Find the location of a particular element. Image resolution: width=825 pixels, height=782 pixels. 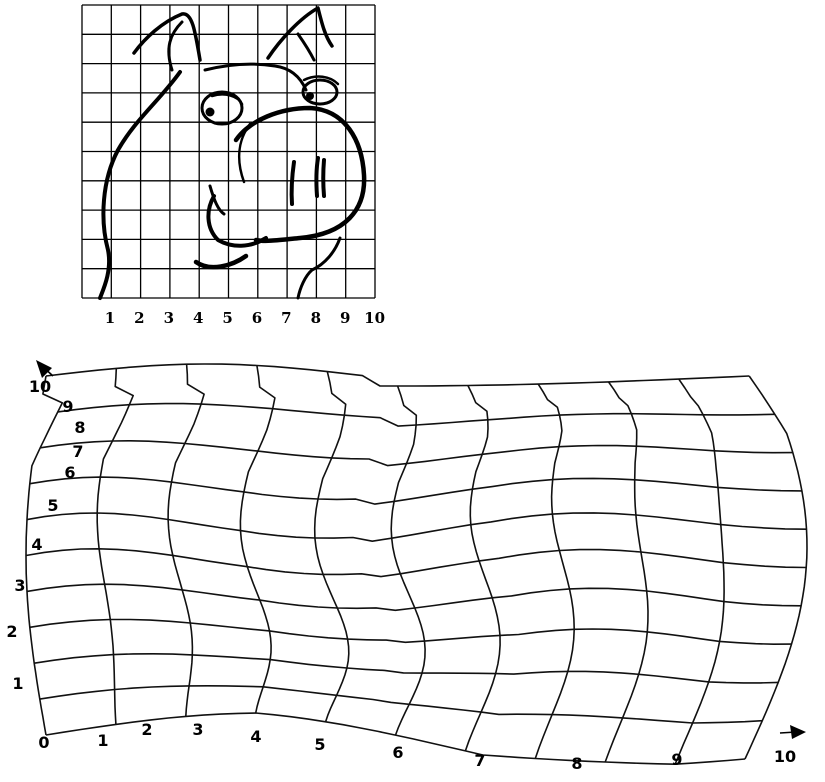

pig-right-ear is located at coordinates (300, 33).